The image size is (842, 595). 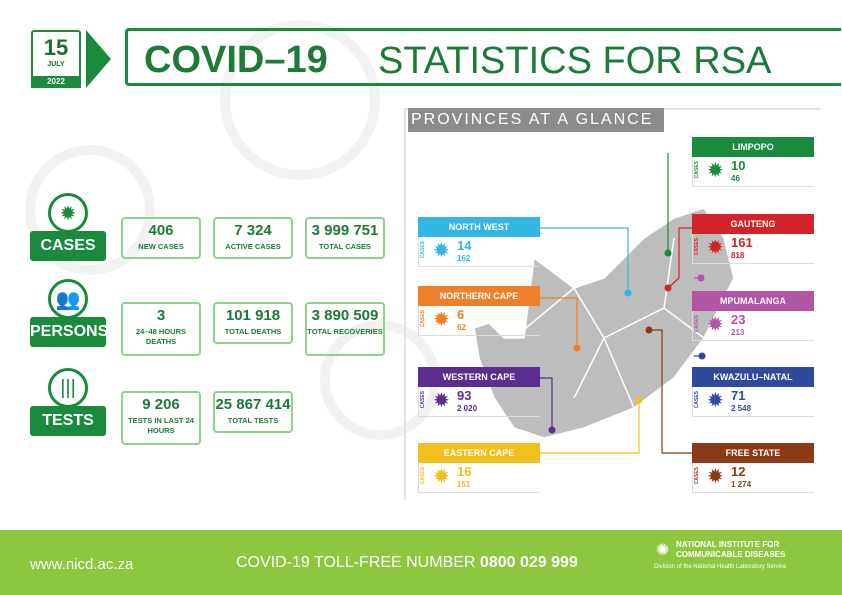 I want to click on cases-label: CASES, so click(x=68, y=246).